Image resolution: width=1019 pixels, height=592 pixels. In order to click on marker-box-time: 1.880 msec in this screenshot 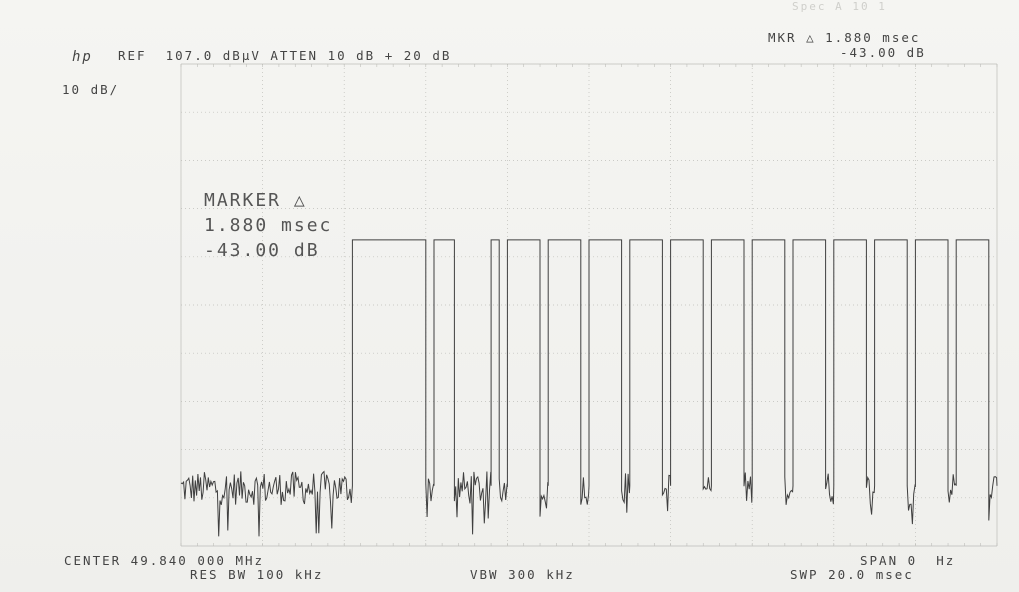, I will do `click(268, 225)`.